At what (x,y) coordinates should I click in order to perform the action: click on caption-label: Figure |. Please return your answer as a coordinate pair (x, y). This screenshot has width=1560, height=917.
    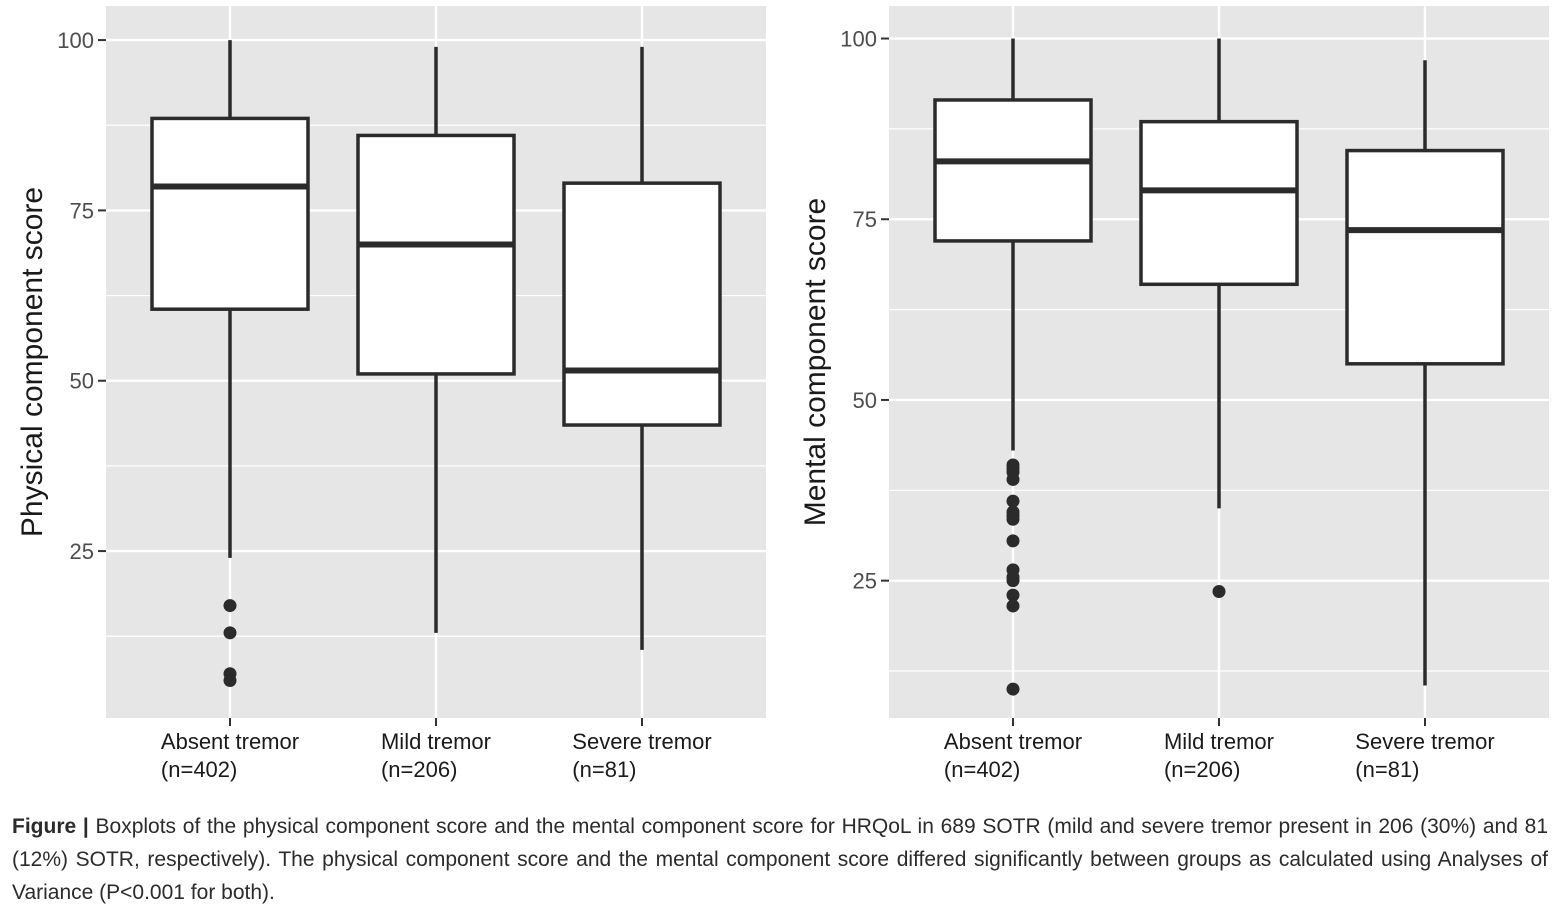
    Looking at the image, I should click on (50, 826).